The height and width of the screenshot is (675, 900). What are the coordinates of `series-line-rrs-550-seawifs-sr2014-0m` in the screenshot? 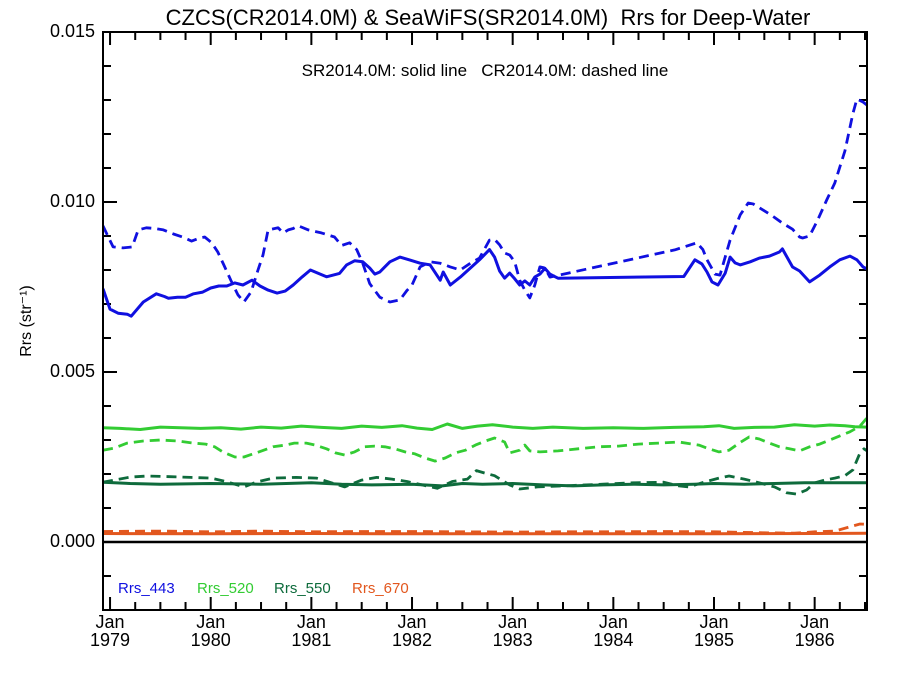 It's located at (485, 484).